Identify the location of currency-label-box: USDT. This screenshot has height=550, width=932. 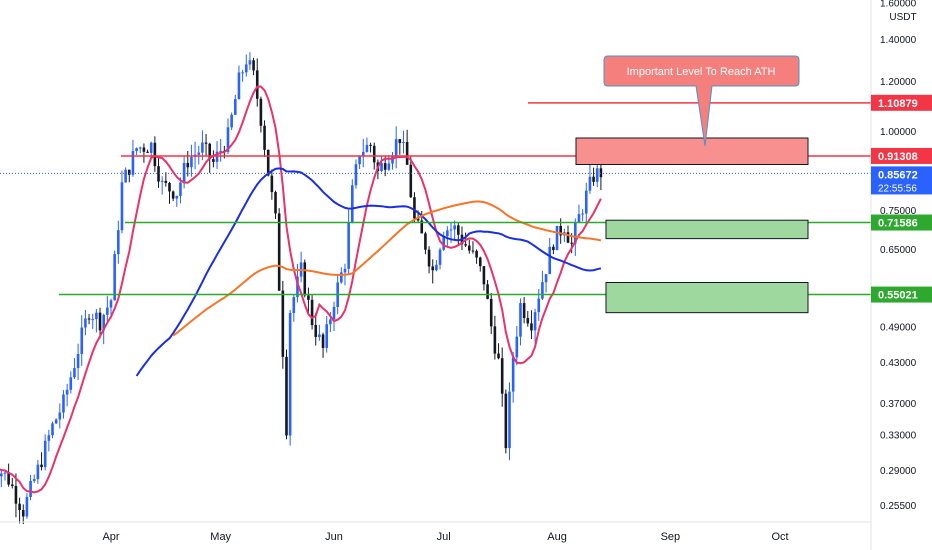
(902, 17).